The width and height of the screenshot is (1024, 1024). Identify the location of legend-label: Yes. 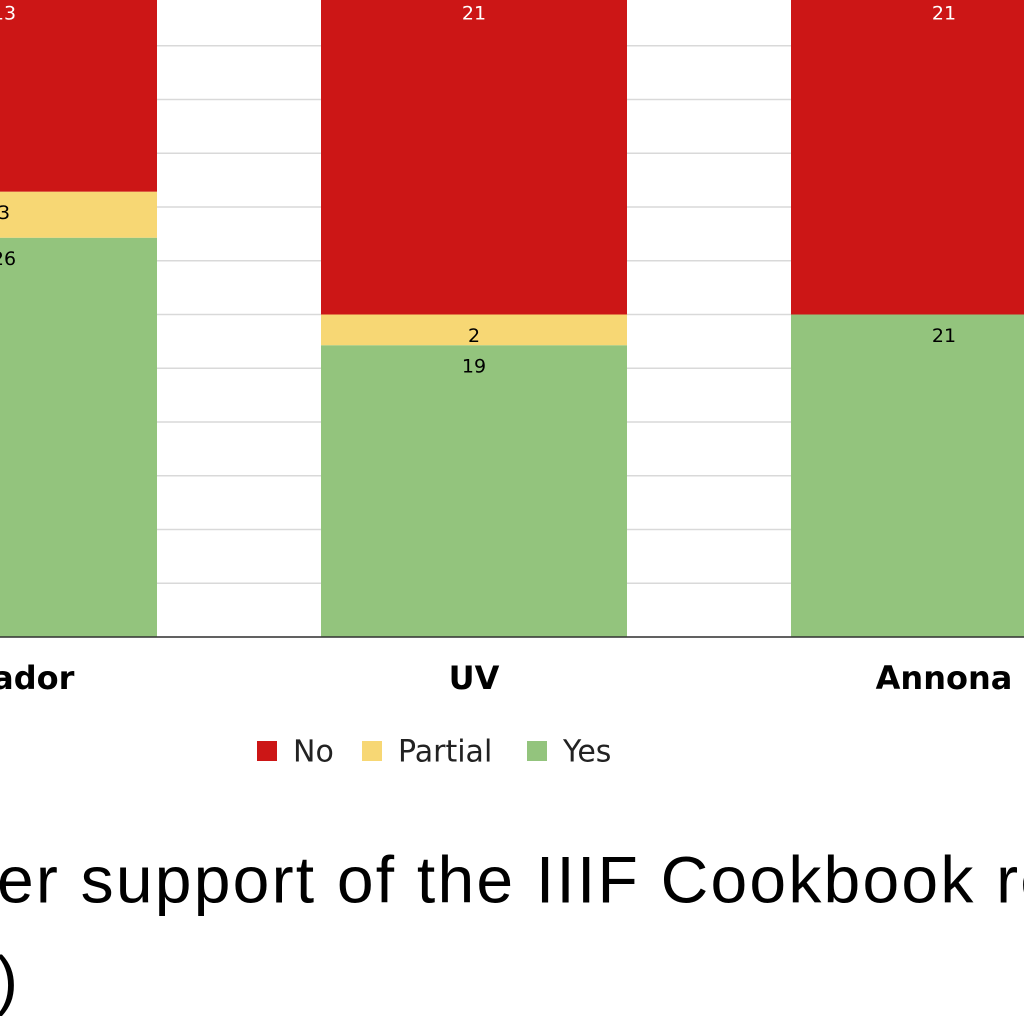
(586, 752).